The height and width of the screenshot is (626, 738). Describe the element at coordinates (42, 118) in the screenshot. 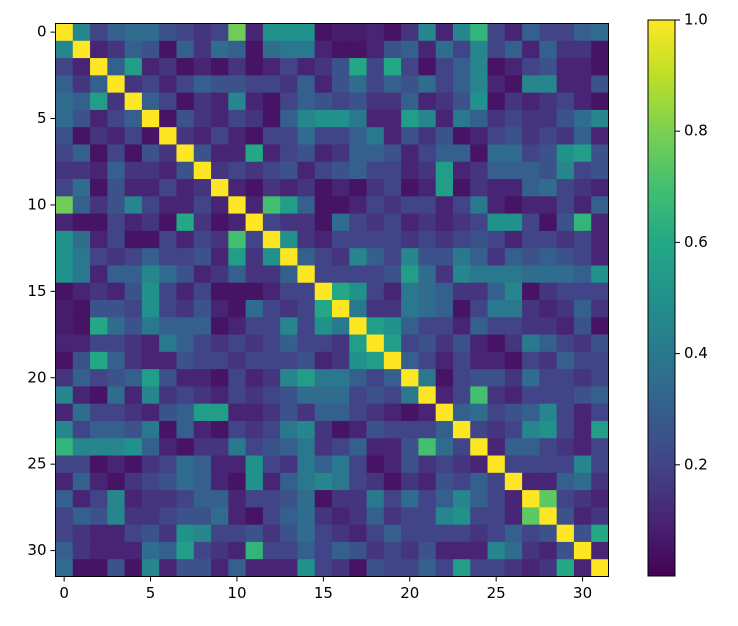

I see `y-tick-label: 5` at that location.